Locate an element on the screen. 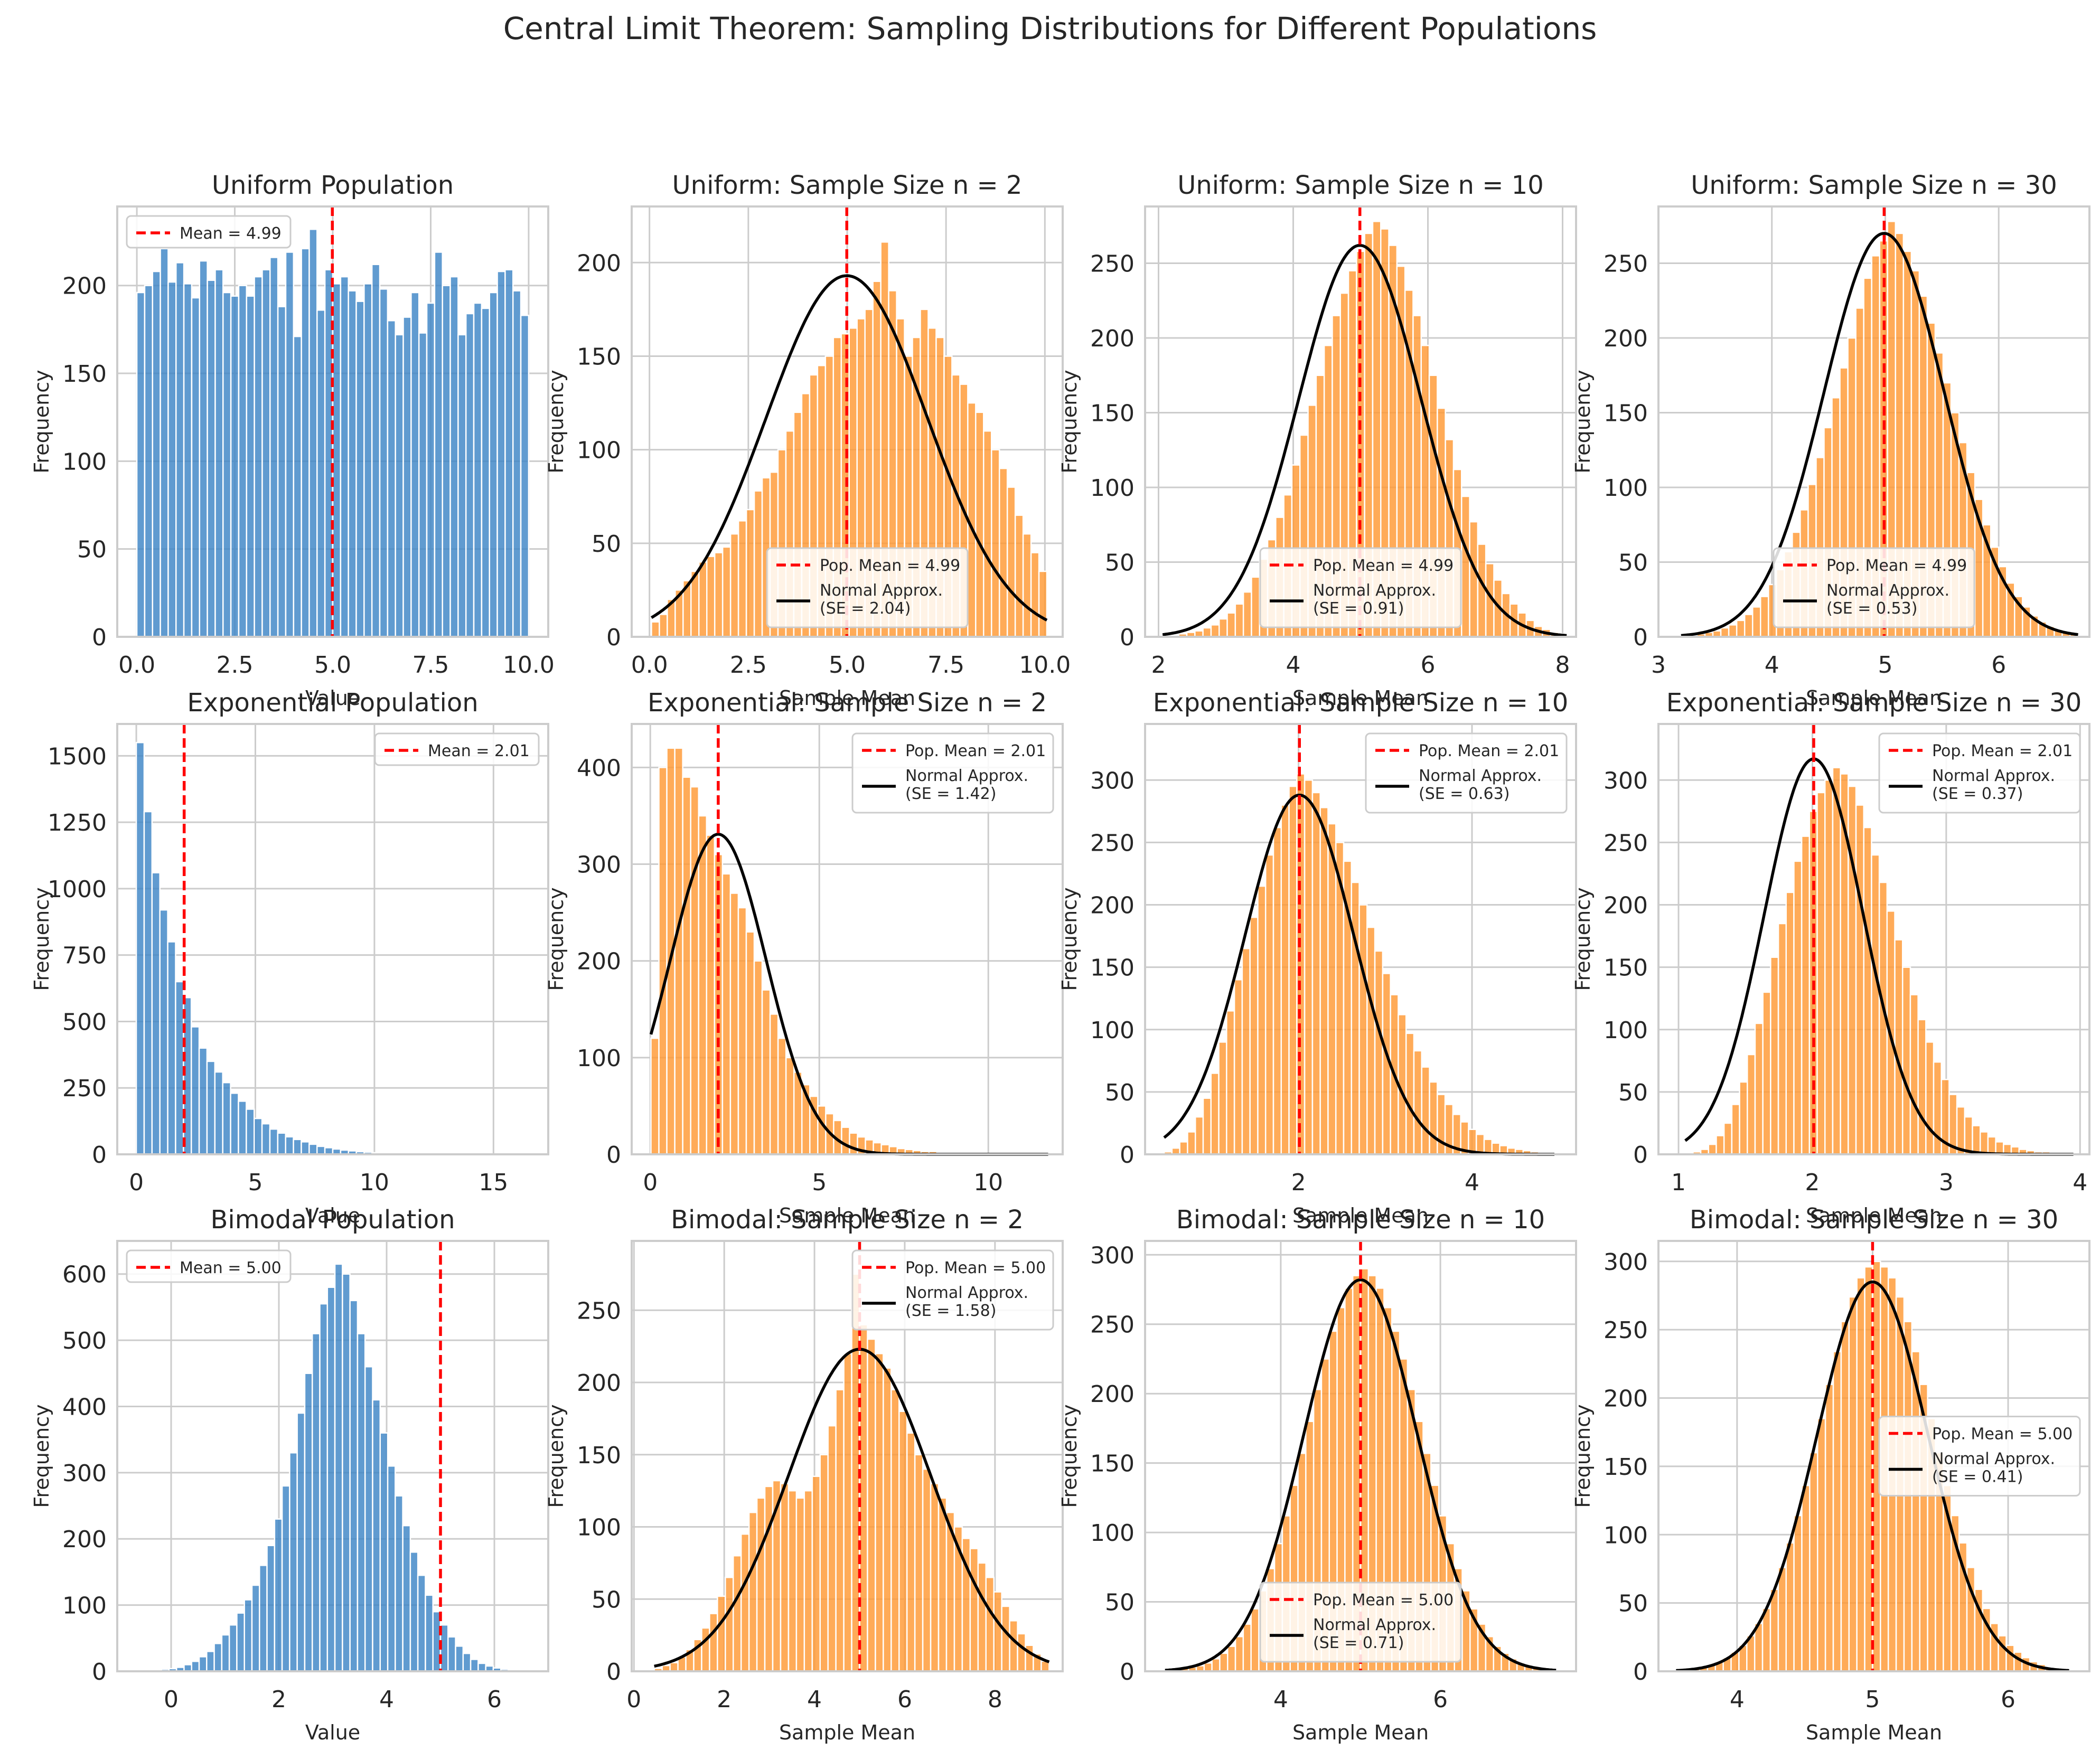 The height and width of the screenshot is (1760, 2100). y-axis-label: Frequency is located at coordinates (1583, 421).